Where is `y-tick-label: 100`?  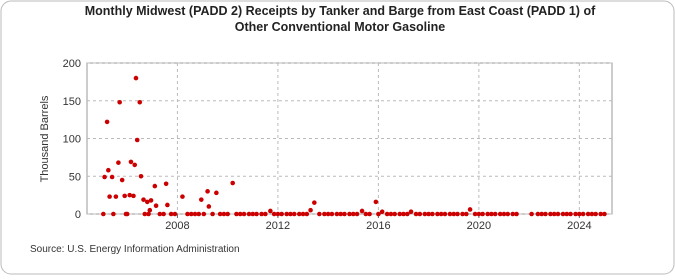
y-tick-label: 100 is located at coordinates (72, 140).